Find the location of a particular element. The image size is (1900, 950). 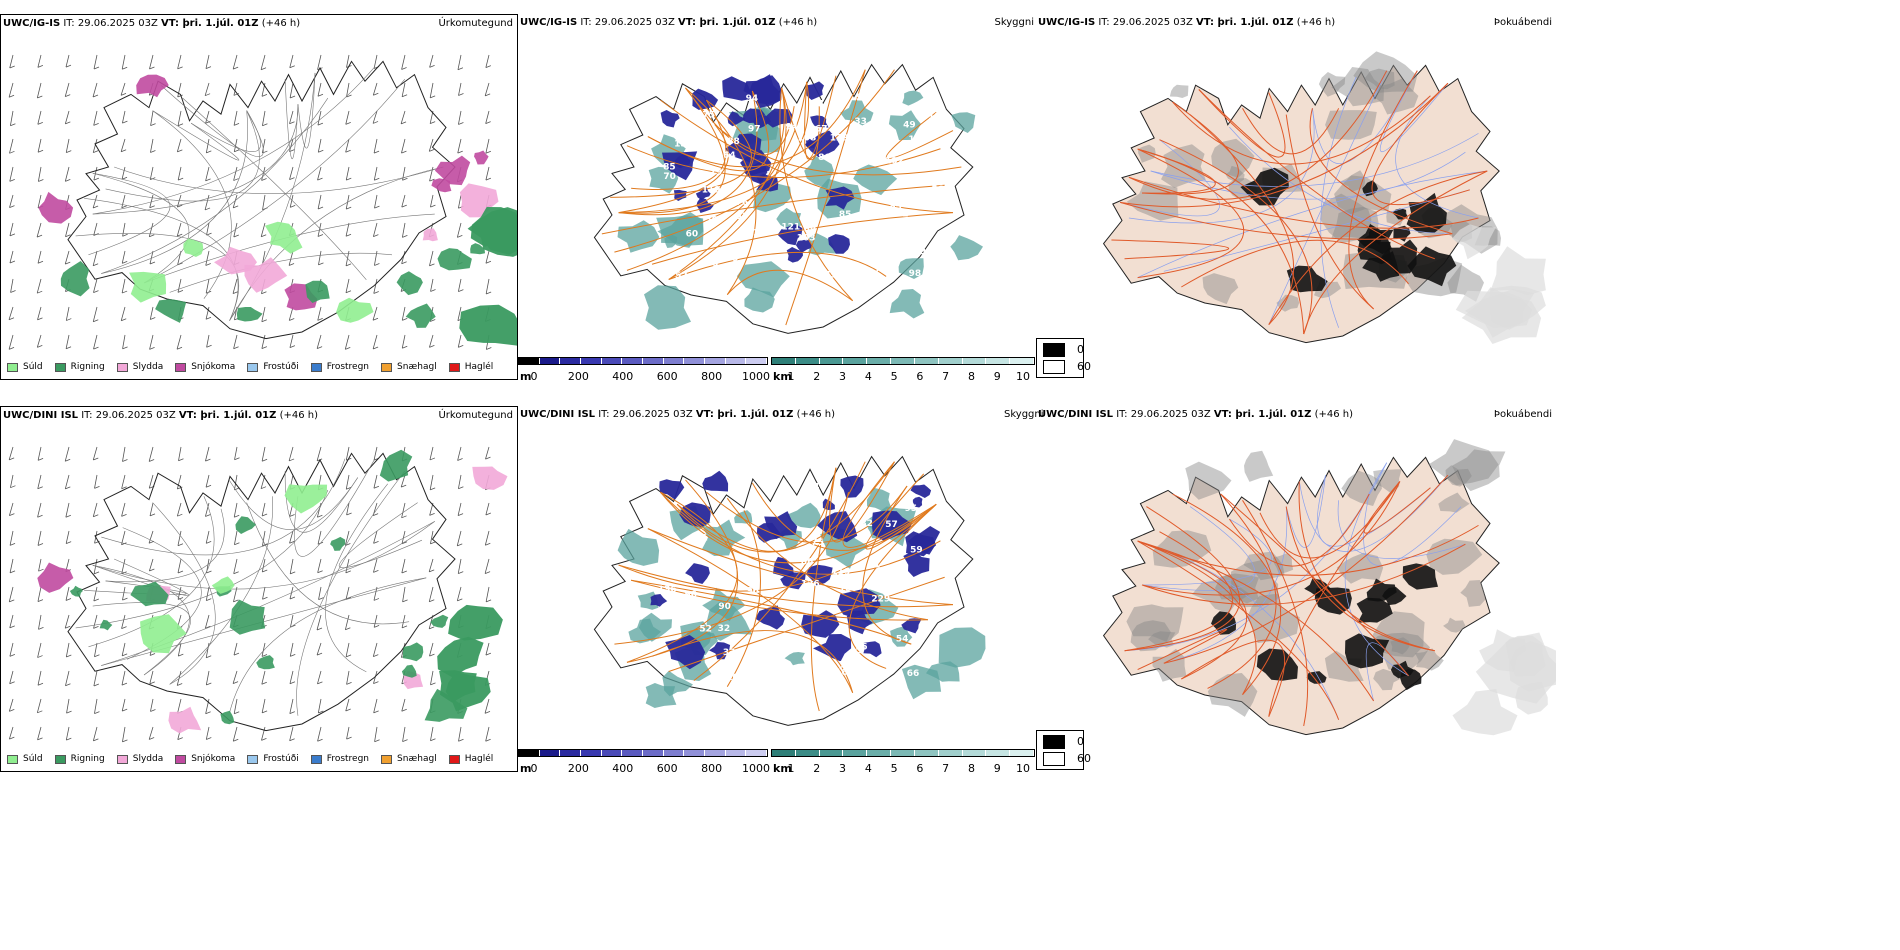

legend-item: Rigning is located at coordinates (79, 367).